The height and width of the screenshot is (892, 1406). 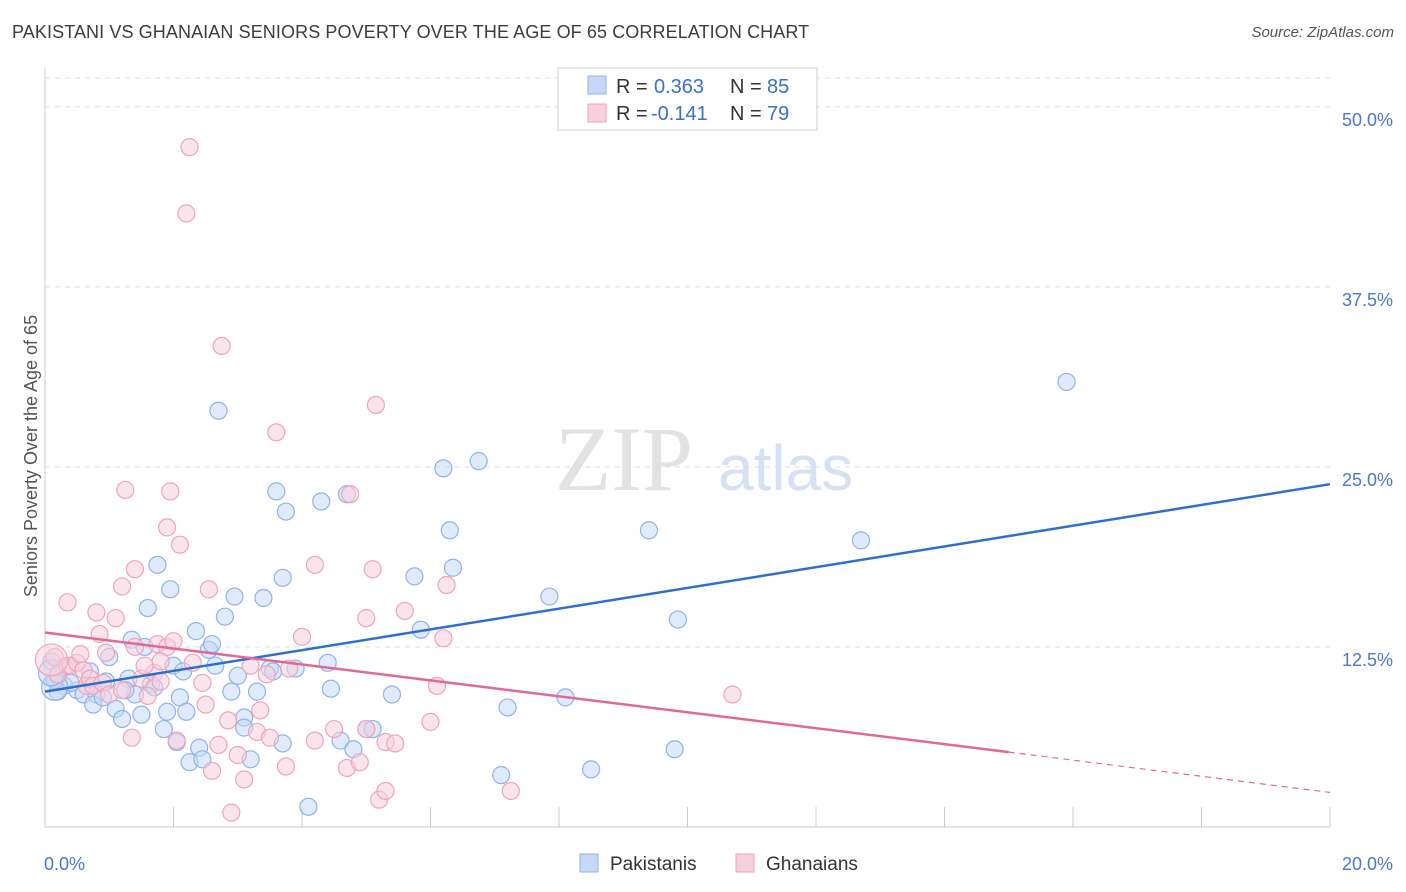 I want to click on bottom-legend-swatch-pink, so click(x=745, y=863).